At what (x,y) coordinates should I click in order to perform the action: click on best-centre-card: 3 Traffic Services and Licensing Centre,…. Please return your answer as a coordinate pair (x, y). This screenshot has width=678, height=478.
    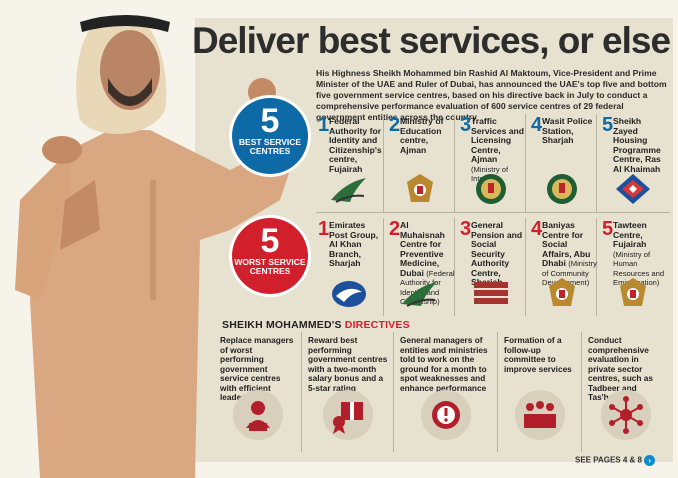
    Looking at the image, I should click on (492, 163).